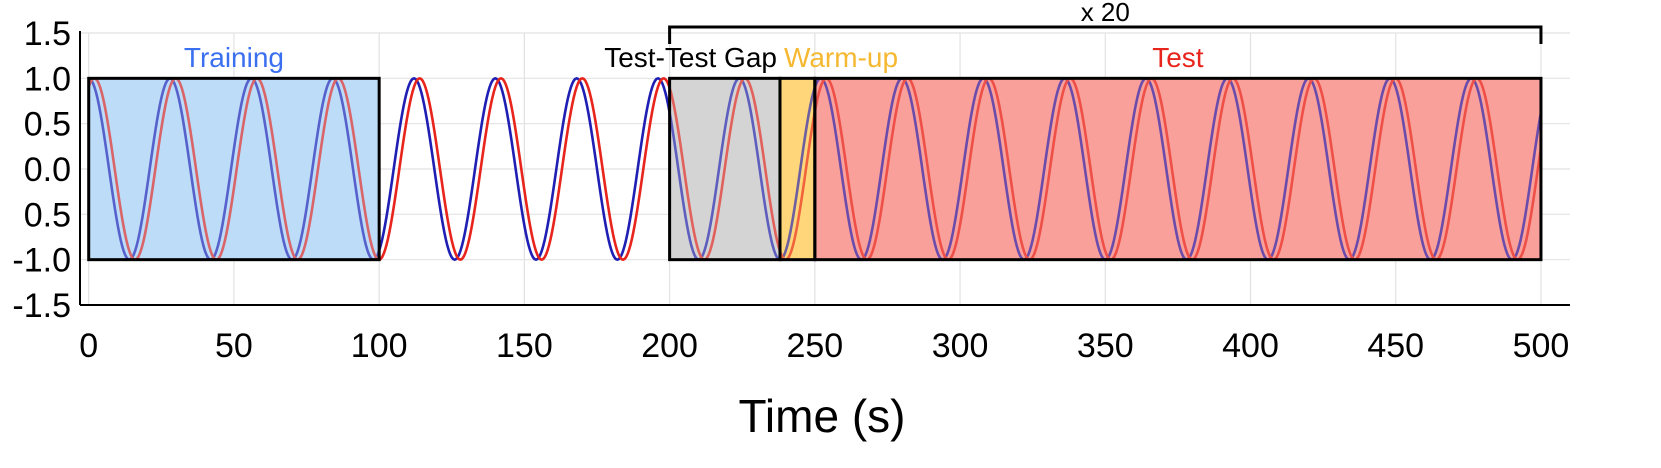 The width and height of the screenshot is (1661, 468). Describe the element at coordinates (841, 57) in the screenshot. I see `region-label-2: Warm-up` at that location.